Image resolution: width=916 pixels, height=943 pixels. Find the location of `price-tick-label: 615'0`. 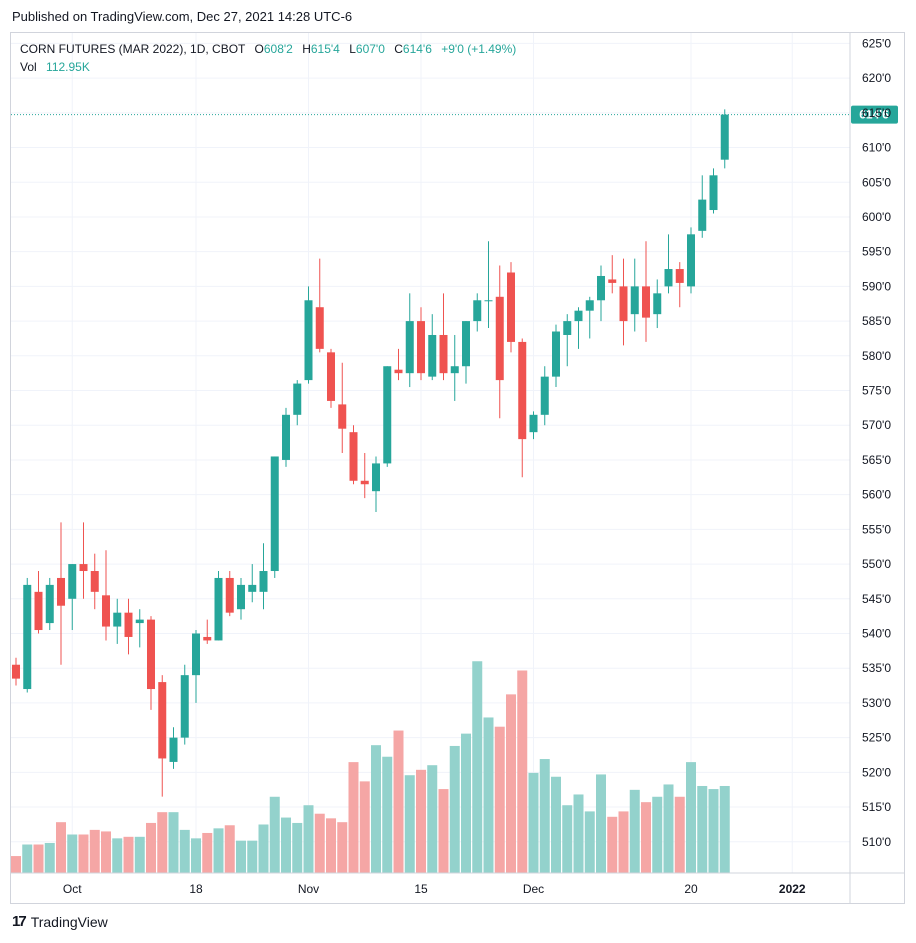

price-tick-label: 615'0 is located at coordinates (876, 113).